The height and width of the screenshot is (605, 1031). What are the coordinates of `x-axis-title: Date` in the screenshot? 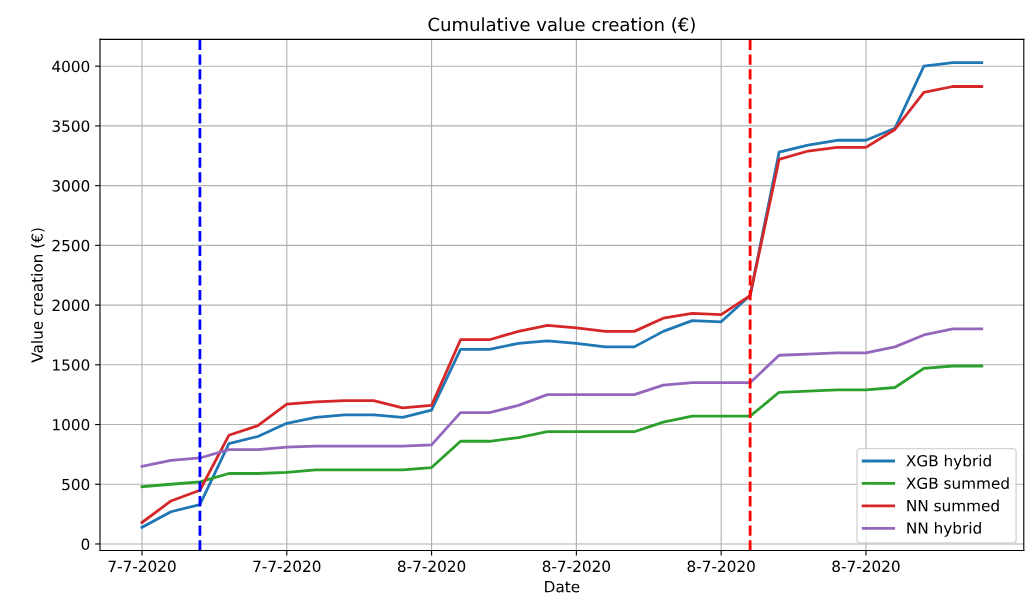 It's located at (562, 587).